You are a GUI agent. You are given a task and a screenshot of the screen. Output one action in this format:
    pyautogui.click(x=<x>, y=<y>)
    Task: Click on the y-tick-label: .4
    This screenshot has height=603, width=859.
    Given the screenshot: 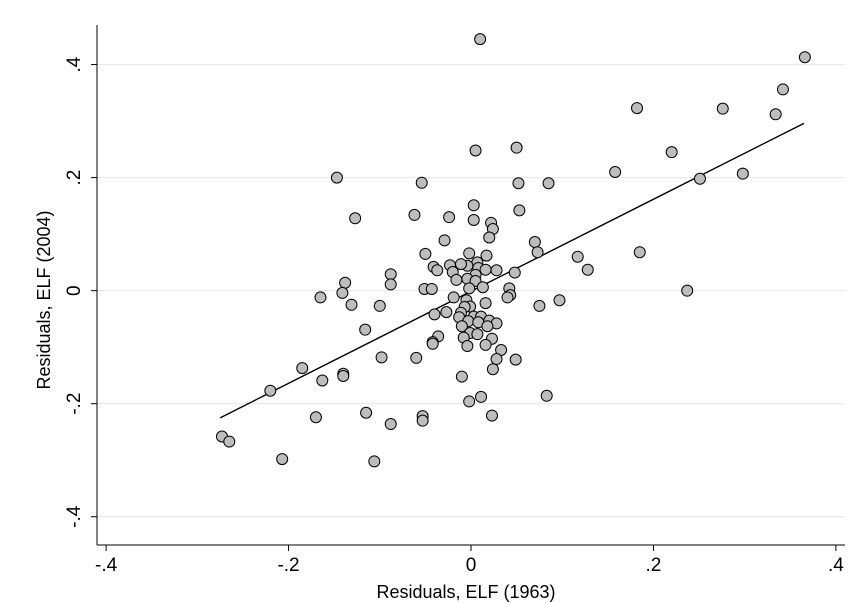 What is the action you would take?
    pyautogui.click(x=74, y=64)
    